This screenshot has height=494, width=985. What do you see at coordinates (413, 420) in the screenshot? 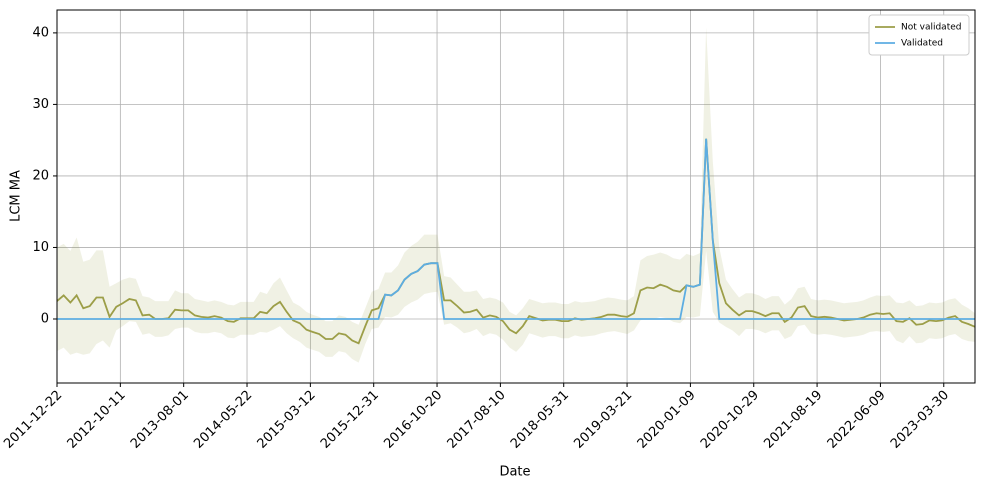
I see `x-tick-label: 2016-10-20` at bounding box center [413, 420].